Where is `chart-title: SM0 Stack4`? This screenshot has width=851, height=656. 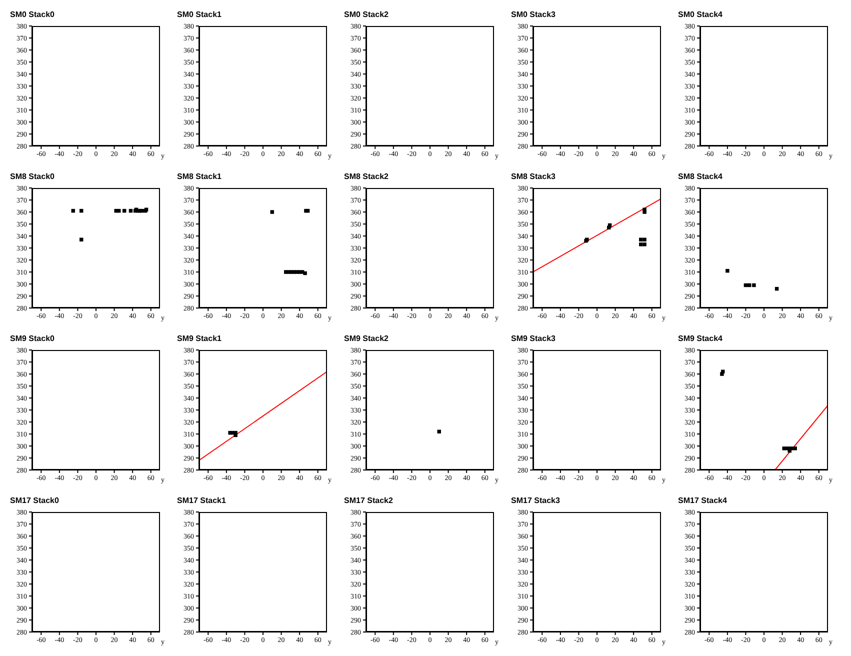
chart-title: SM0 Stack4 is located at coordinates (700, 15).